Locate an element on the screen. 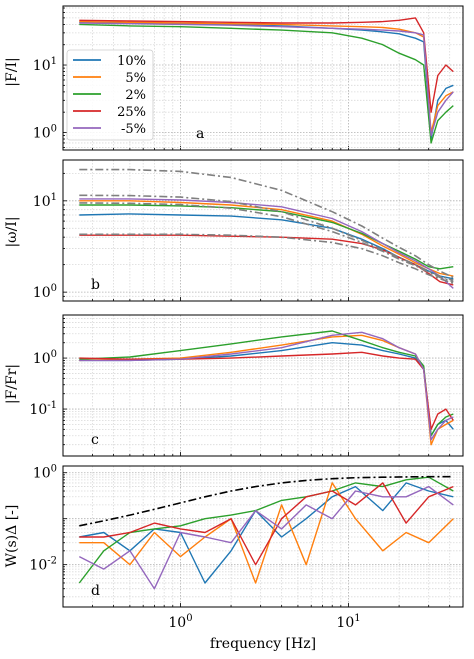  y-axis-label: |F/Fr| is located at coordinates (12, 384).